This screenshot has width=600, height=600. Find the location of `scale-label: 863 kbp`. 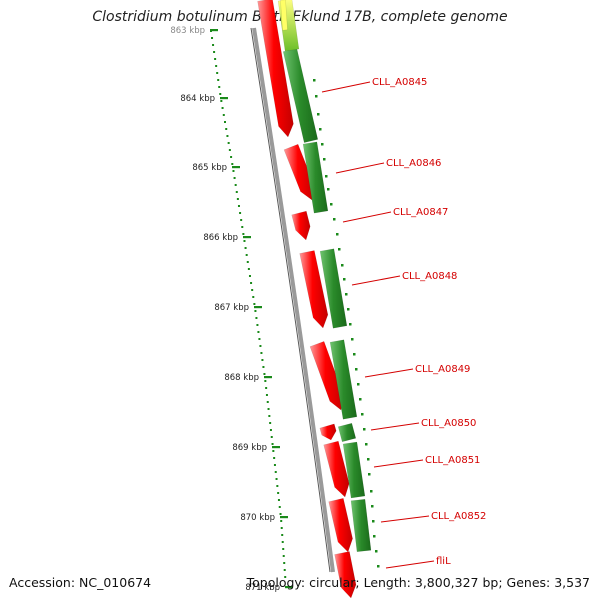

scale-label: 863 kbp is located at coordinates (187, 31).